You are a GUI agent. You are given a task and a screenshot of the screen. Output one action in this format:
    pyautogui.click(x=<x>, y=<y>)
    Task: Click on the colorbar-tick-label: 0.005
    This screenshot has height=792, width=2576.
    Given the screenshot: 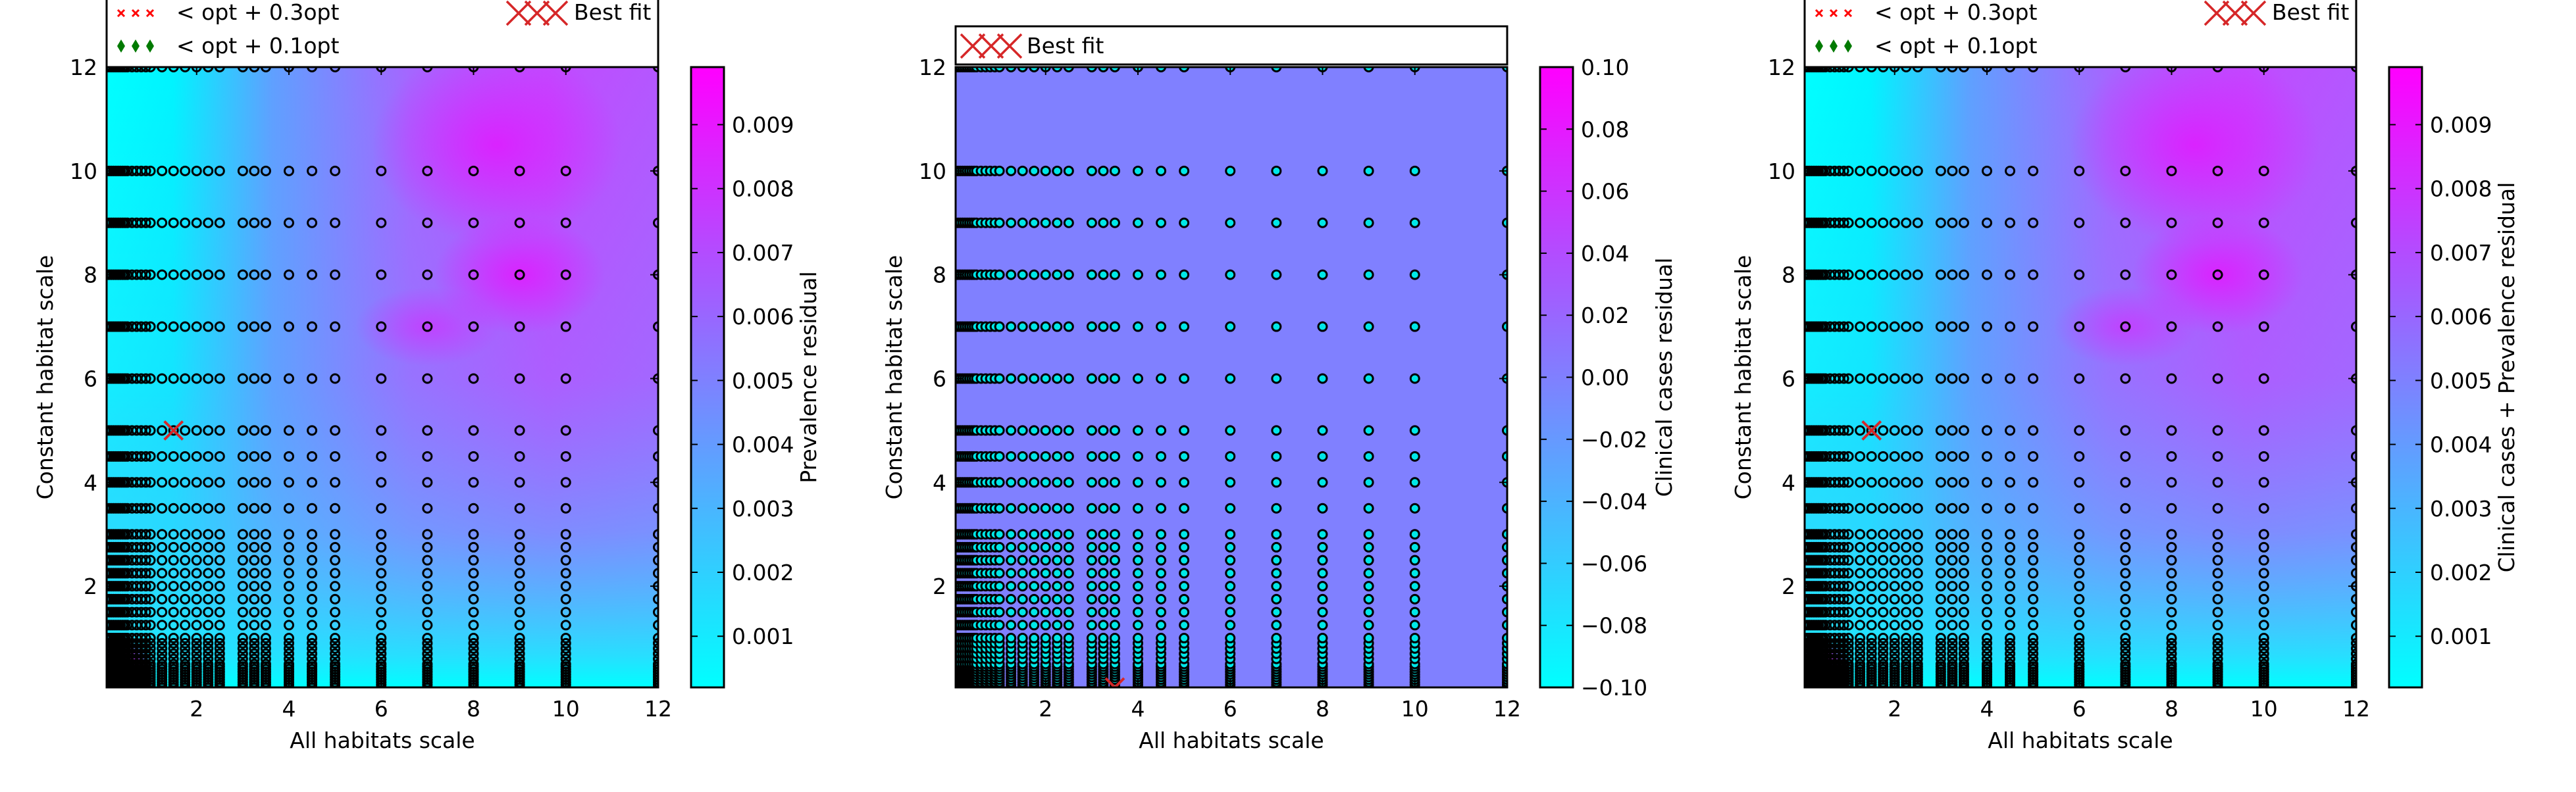 What is the action you would take?
    pyautogui.click(x=2461, y=380)
    